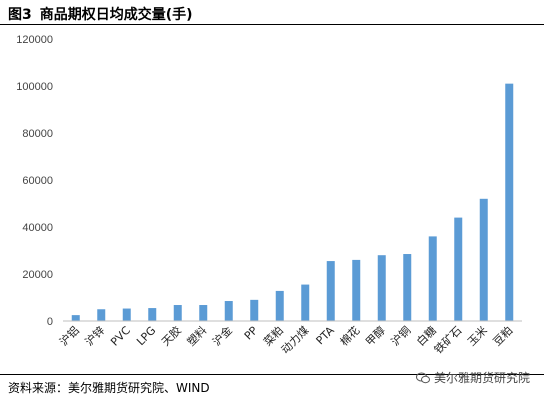  I want to click on y-tick-label: 0, so click(50, 322).